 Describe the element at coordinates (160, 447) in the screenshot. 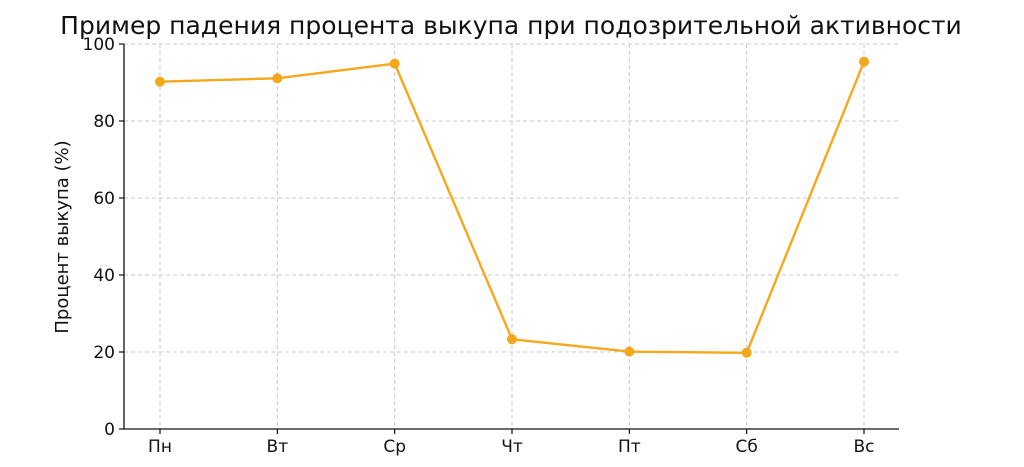

I see `x-tick-label: Пн` at that location.